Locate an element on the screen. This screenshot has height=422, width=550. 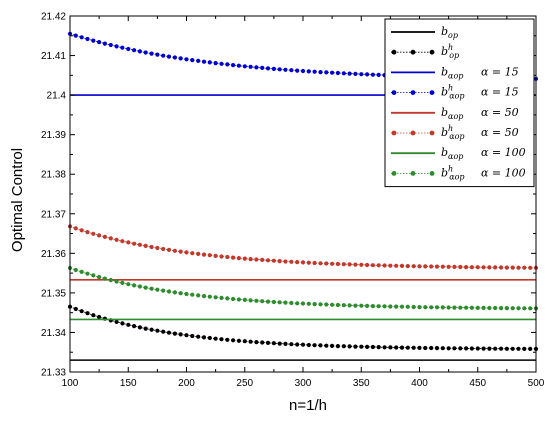
x-tick-label: 150 is located at coordinates (128, 383).